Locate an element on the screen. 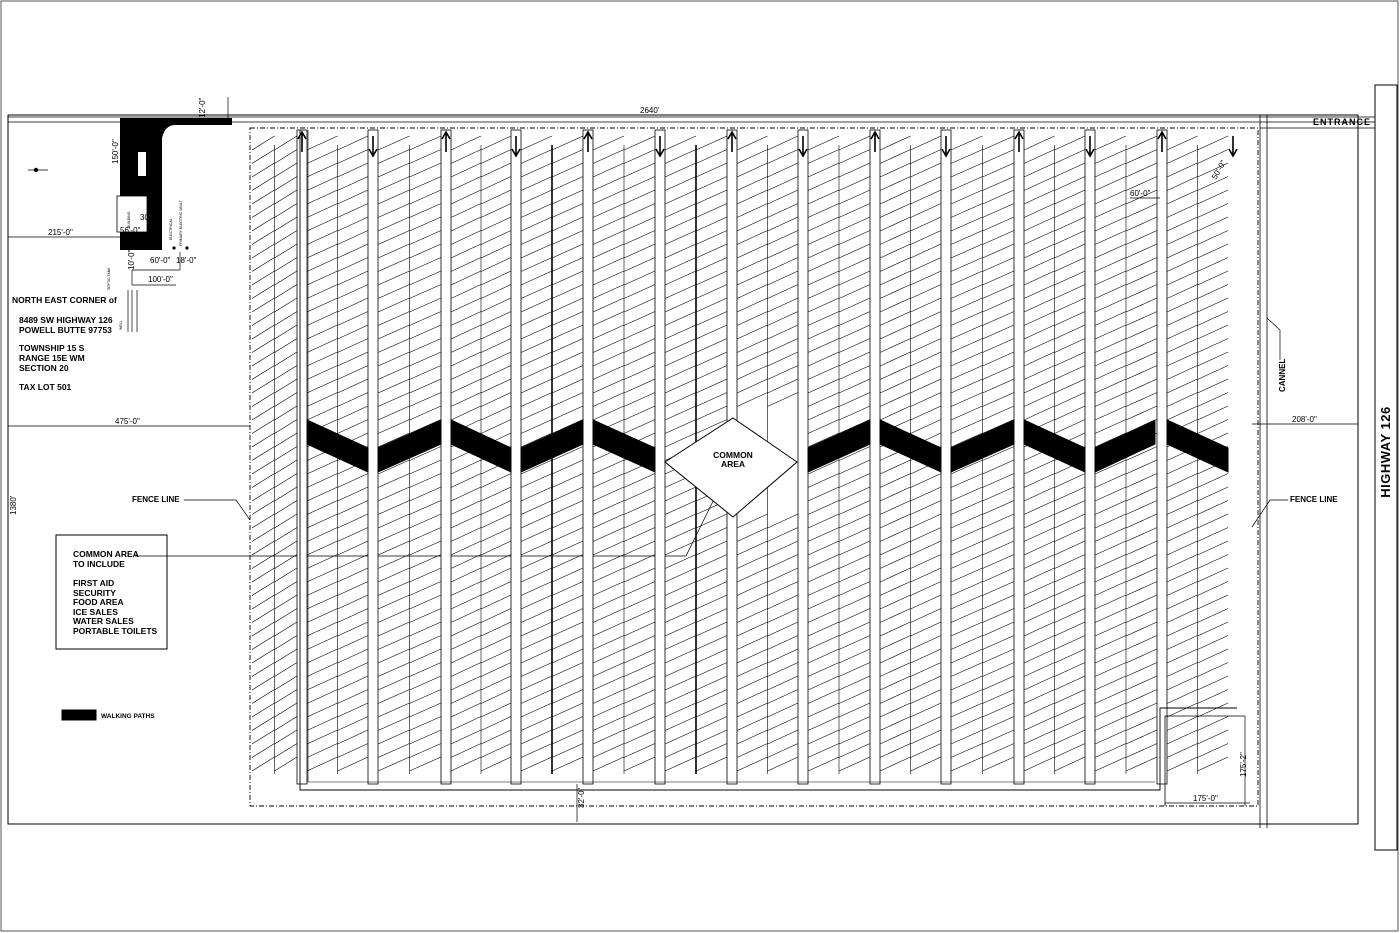 This screenshot has width=1400, height=933. common-area-line: WATER SALES is located at coordinates (103, 621).